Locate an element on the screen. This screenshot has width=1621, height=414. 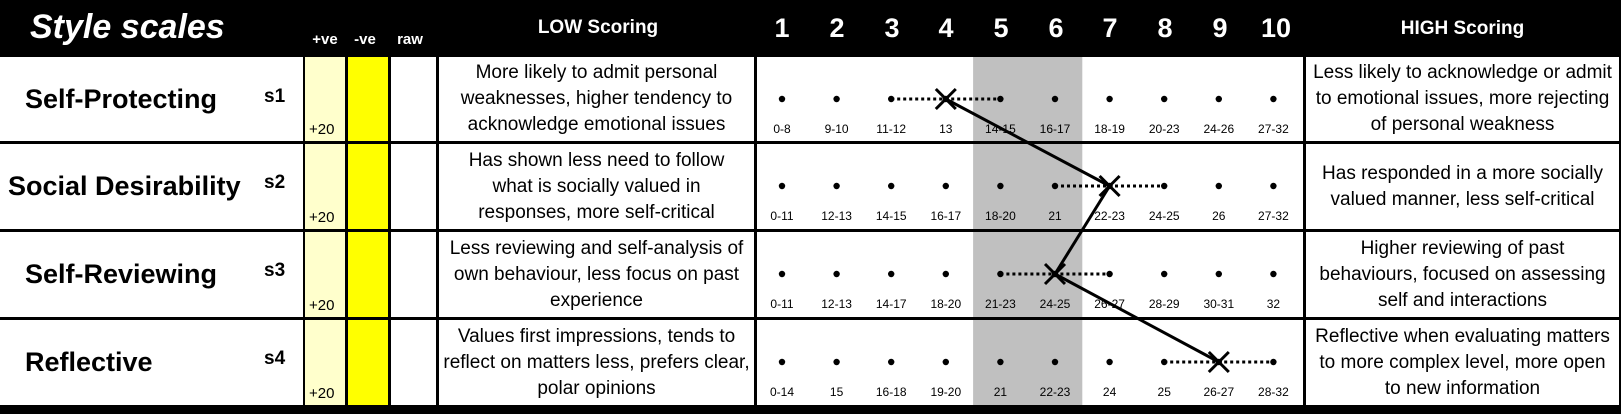
neg-cell is located at coordinates (368, 99).